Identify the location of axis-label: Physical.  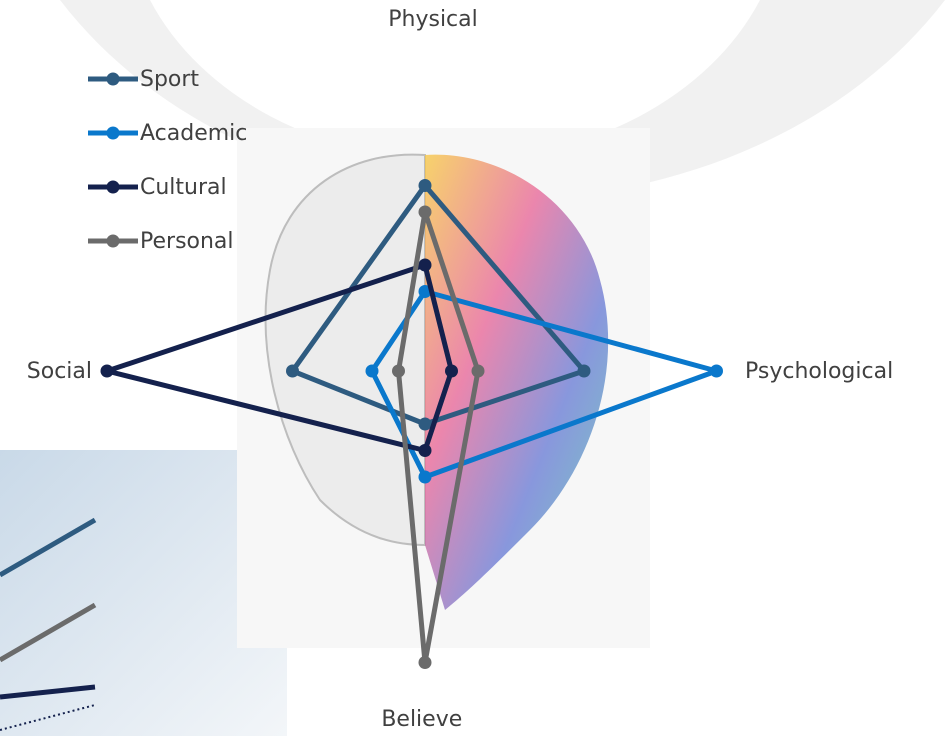
(433, 19).